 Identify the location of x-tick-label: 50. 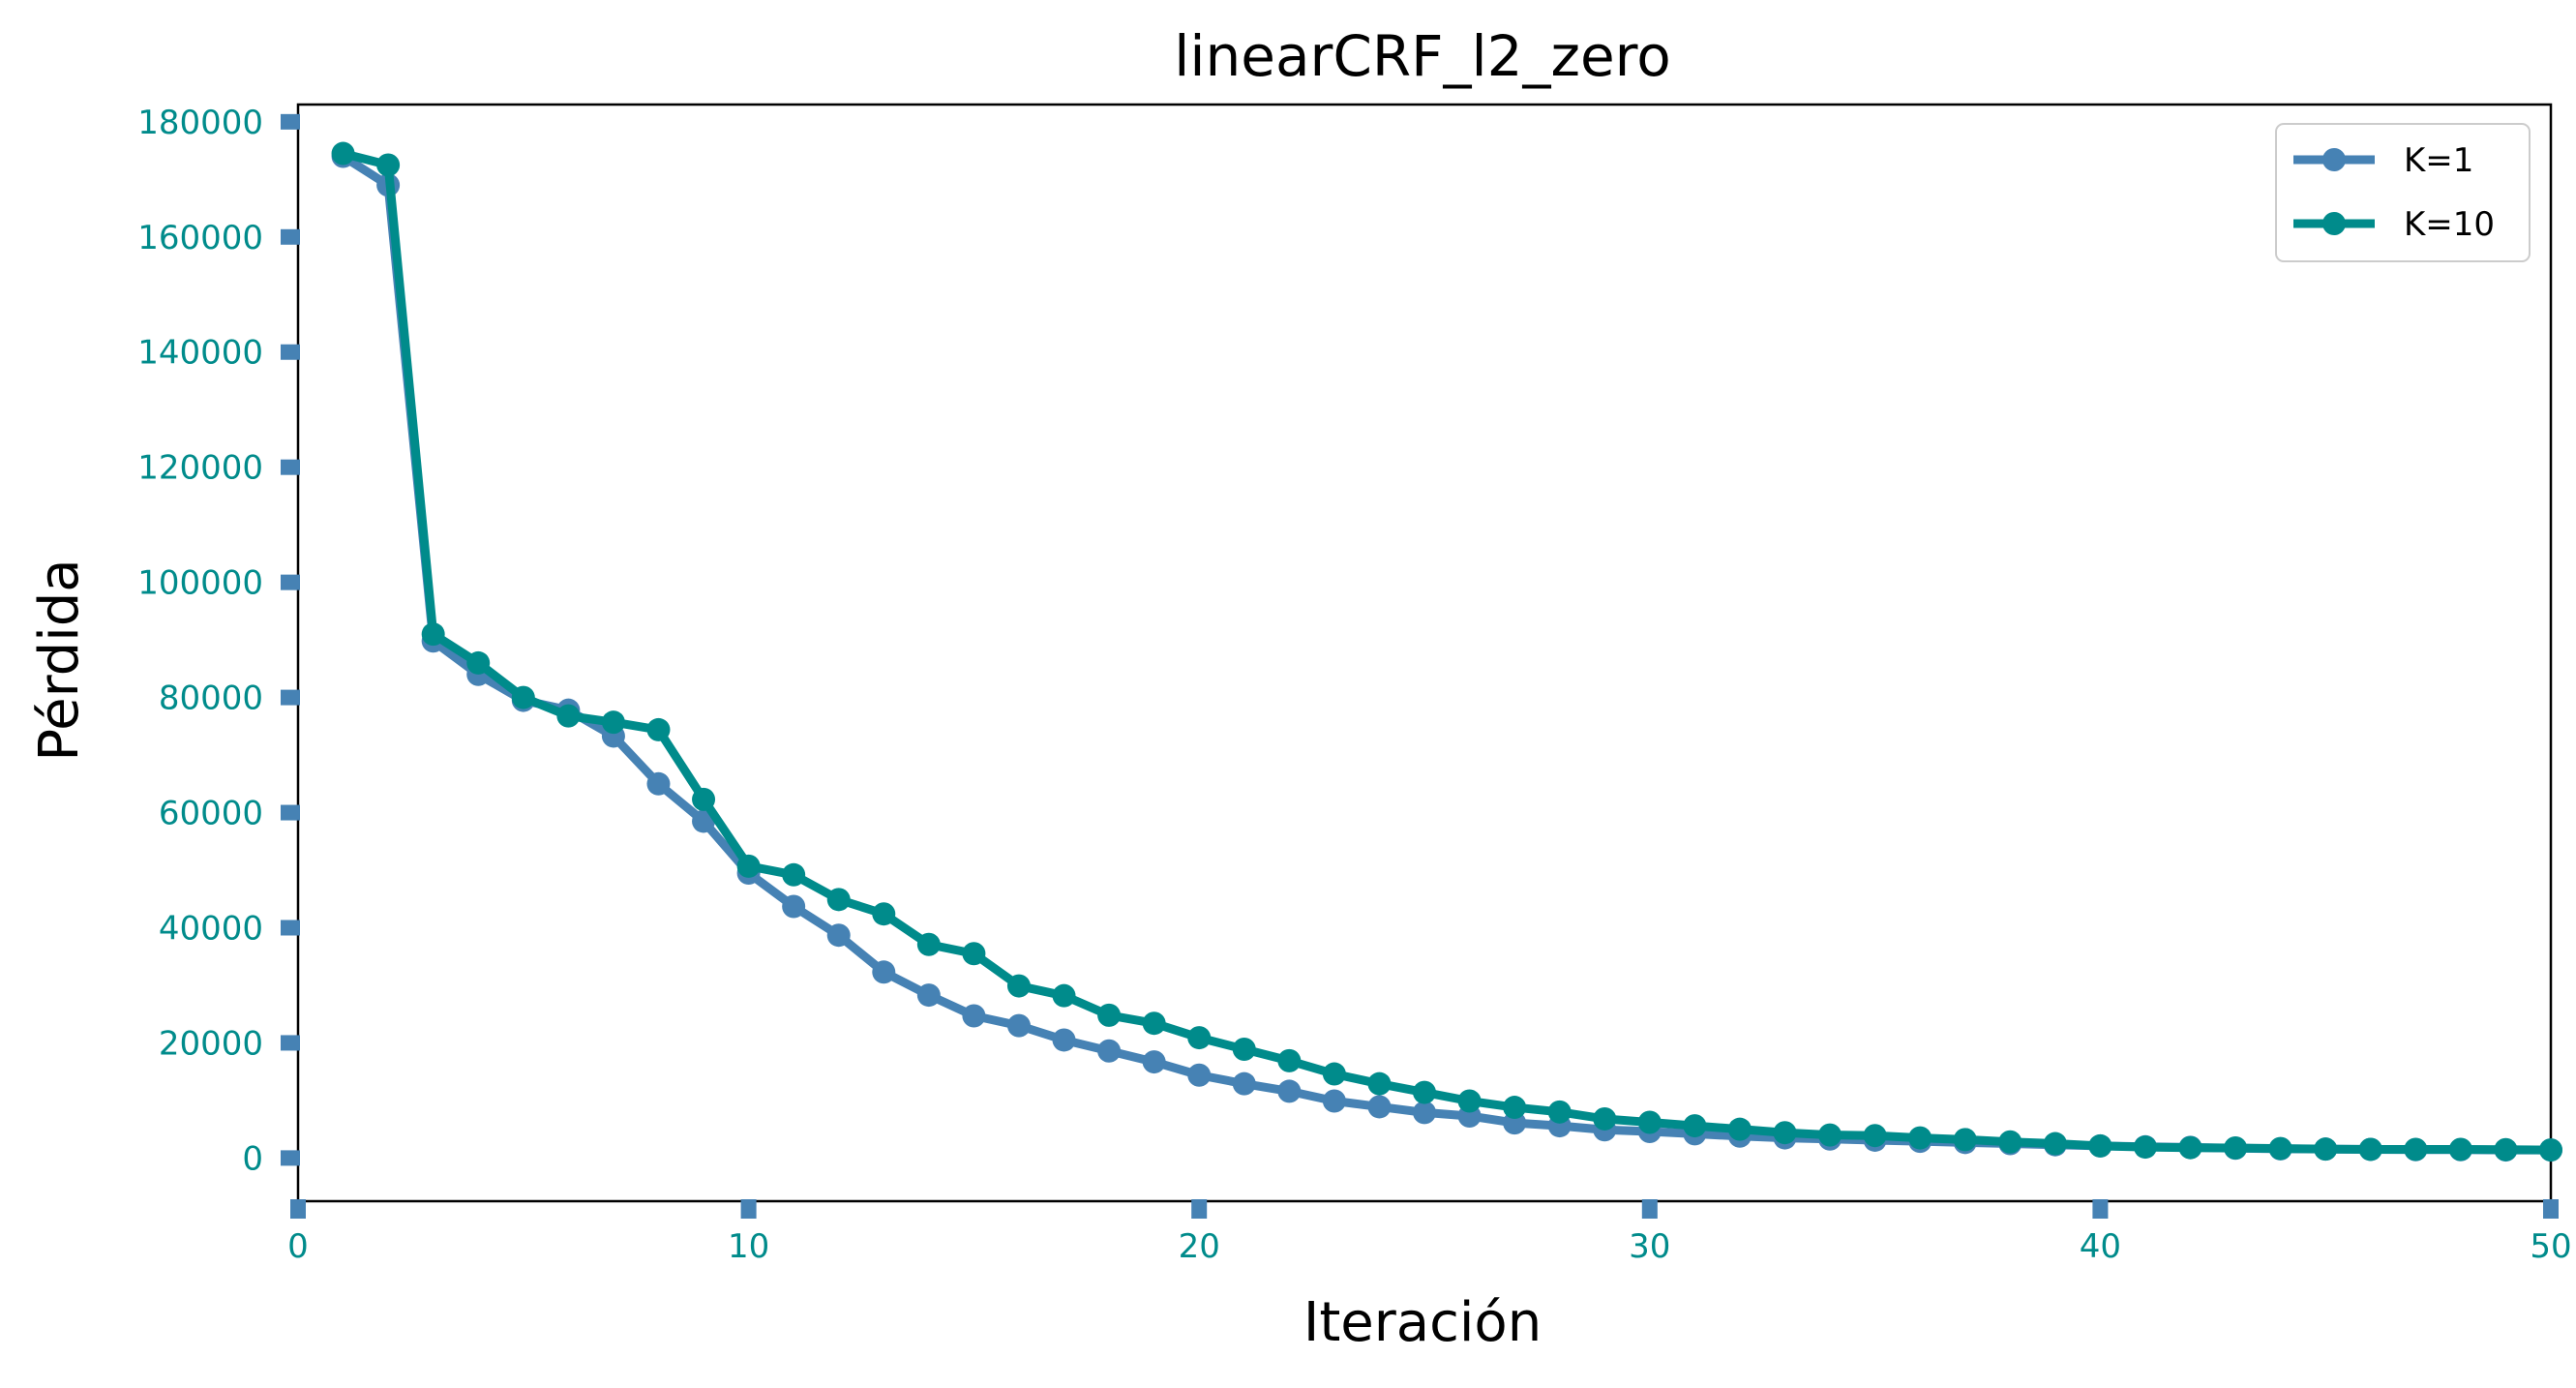
(2550, 1246).